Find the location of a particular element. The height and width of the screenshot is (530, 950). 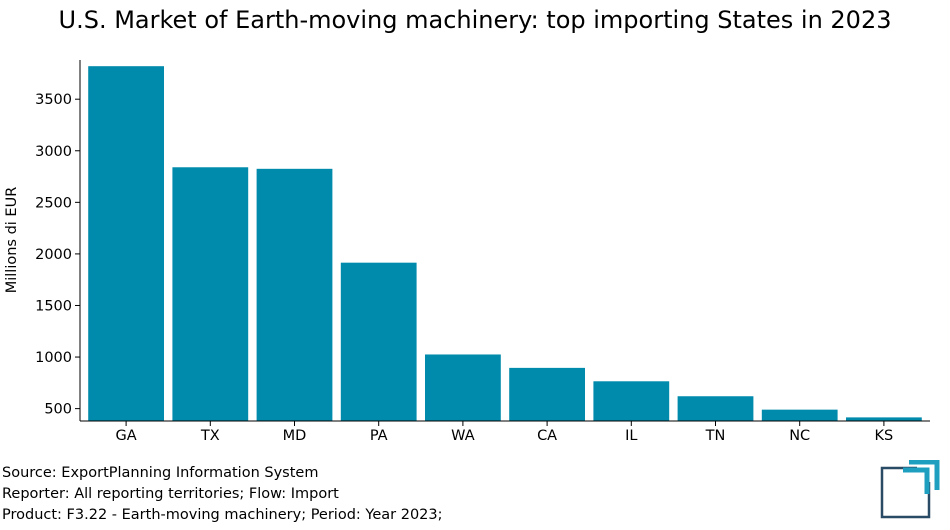

x-tick-label: KS is located at coordinates (884, 436).